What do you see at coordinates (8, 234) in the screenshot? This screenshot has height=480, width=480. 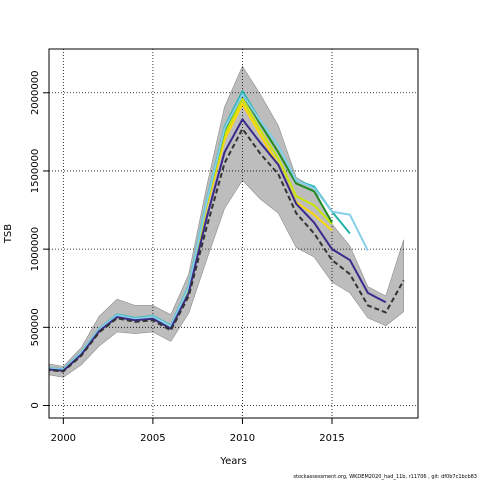 I see `y-axis-label: TSB` at bounding box center [8, 234].